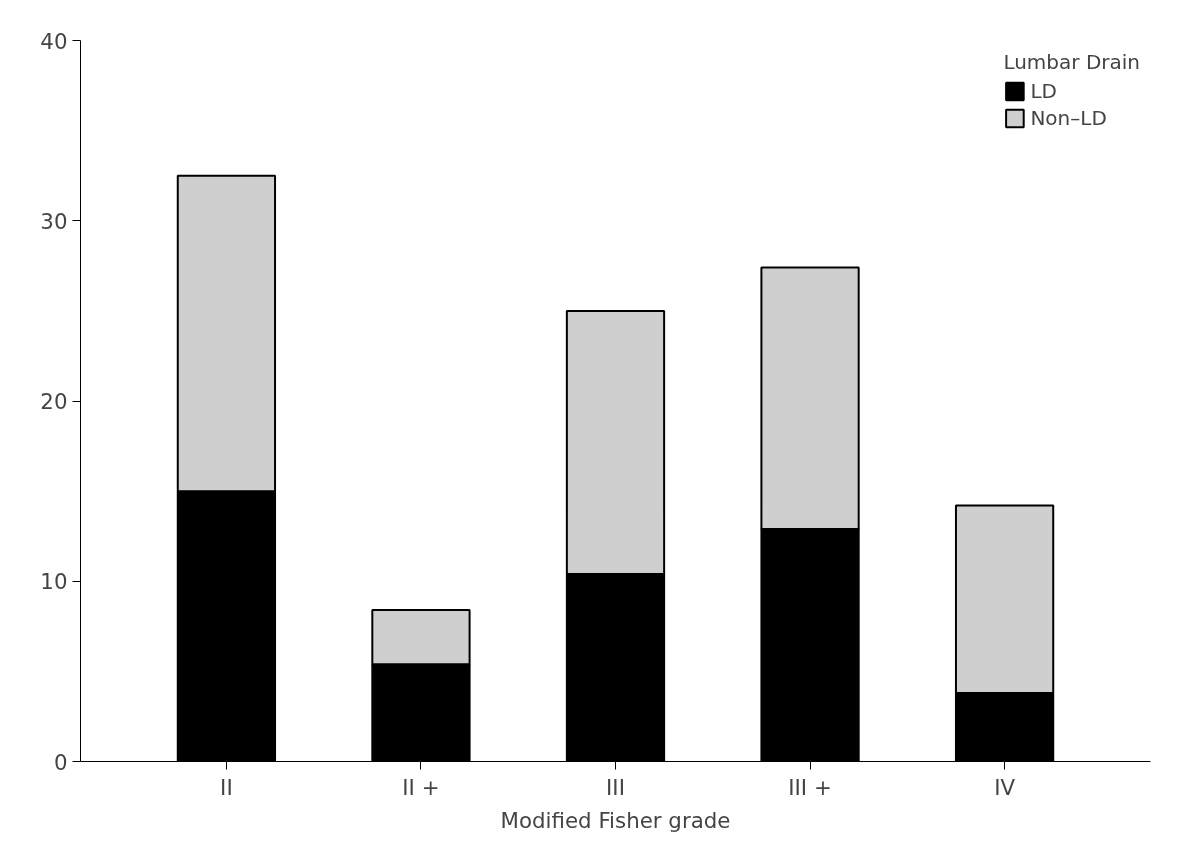 This screenshot has height=845, width=1190. I want to click on x-tick-label: II, so click(226, 787).